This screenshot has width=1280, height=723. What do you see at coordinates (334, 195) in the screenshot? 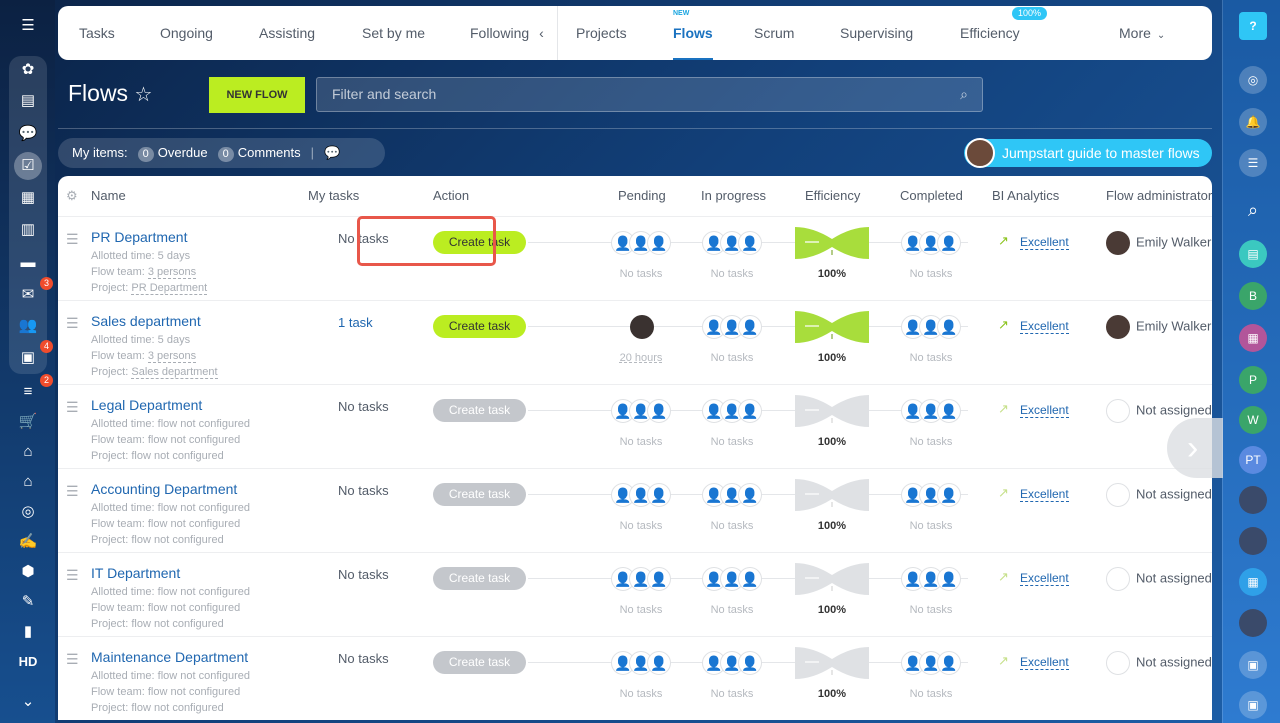
I see `column-header: My tasks` at bounding box center [334, 195].